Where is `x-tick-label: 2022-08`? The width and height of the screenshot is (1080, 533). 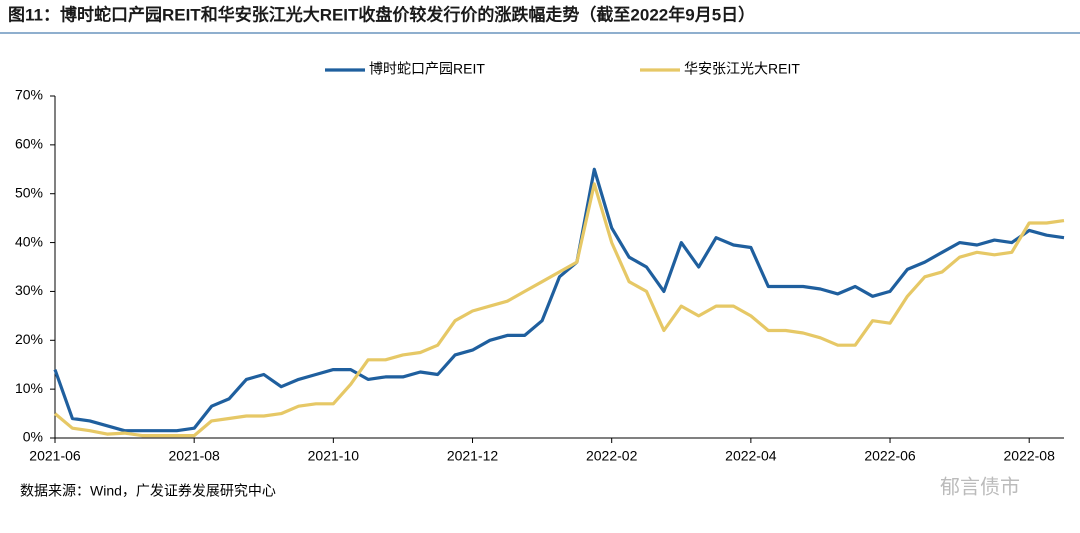 x-tick-label: 2022-08 is located at coordinates (1030, 456).